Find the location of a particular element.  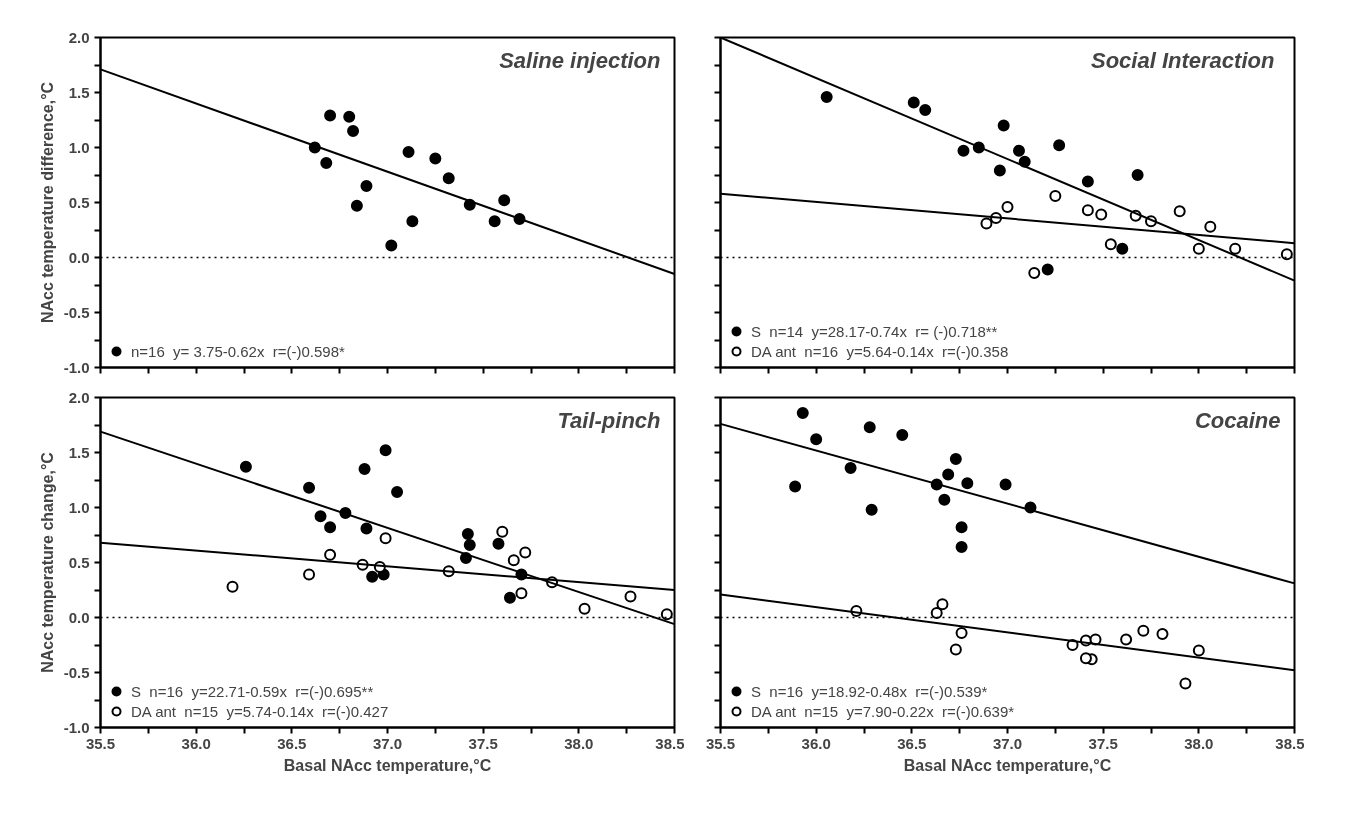

legend-label: DA ant n=15 y=7.90-0.22x r=(-)0.639* is located at coordinates (883, 711).